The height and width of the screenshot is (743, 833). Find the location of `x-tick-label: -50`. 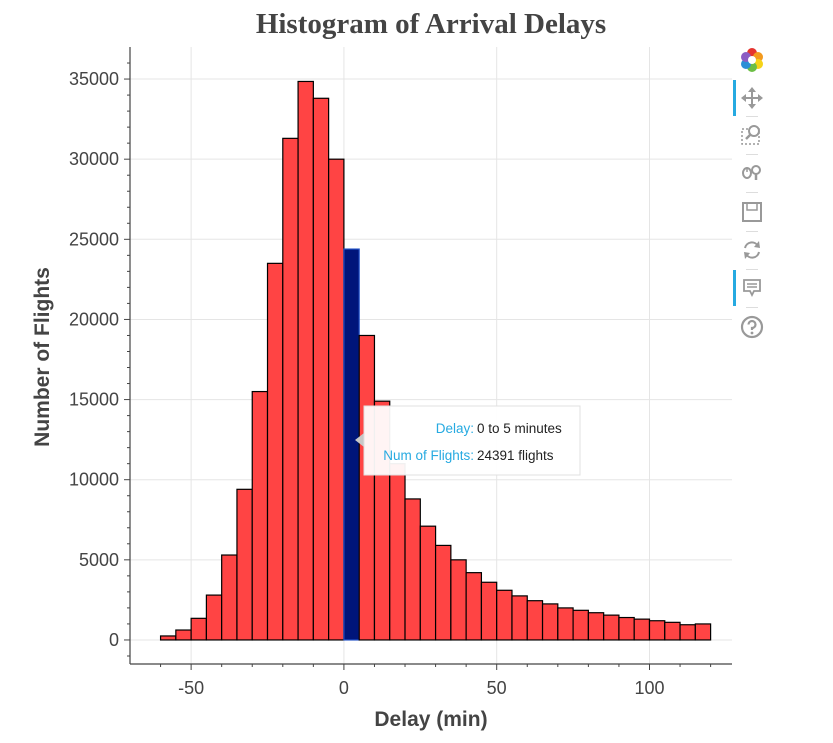

x-tick-label: -50 is located at coordinates (191, 688).